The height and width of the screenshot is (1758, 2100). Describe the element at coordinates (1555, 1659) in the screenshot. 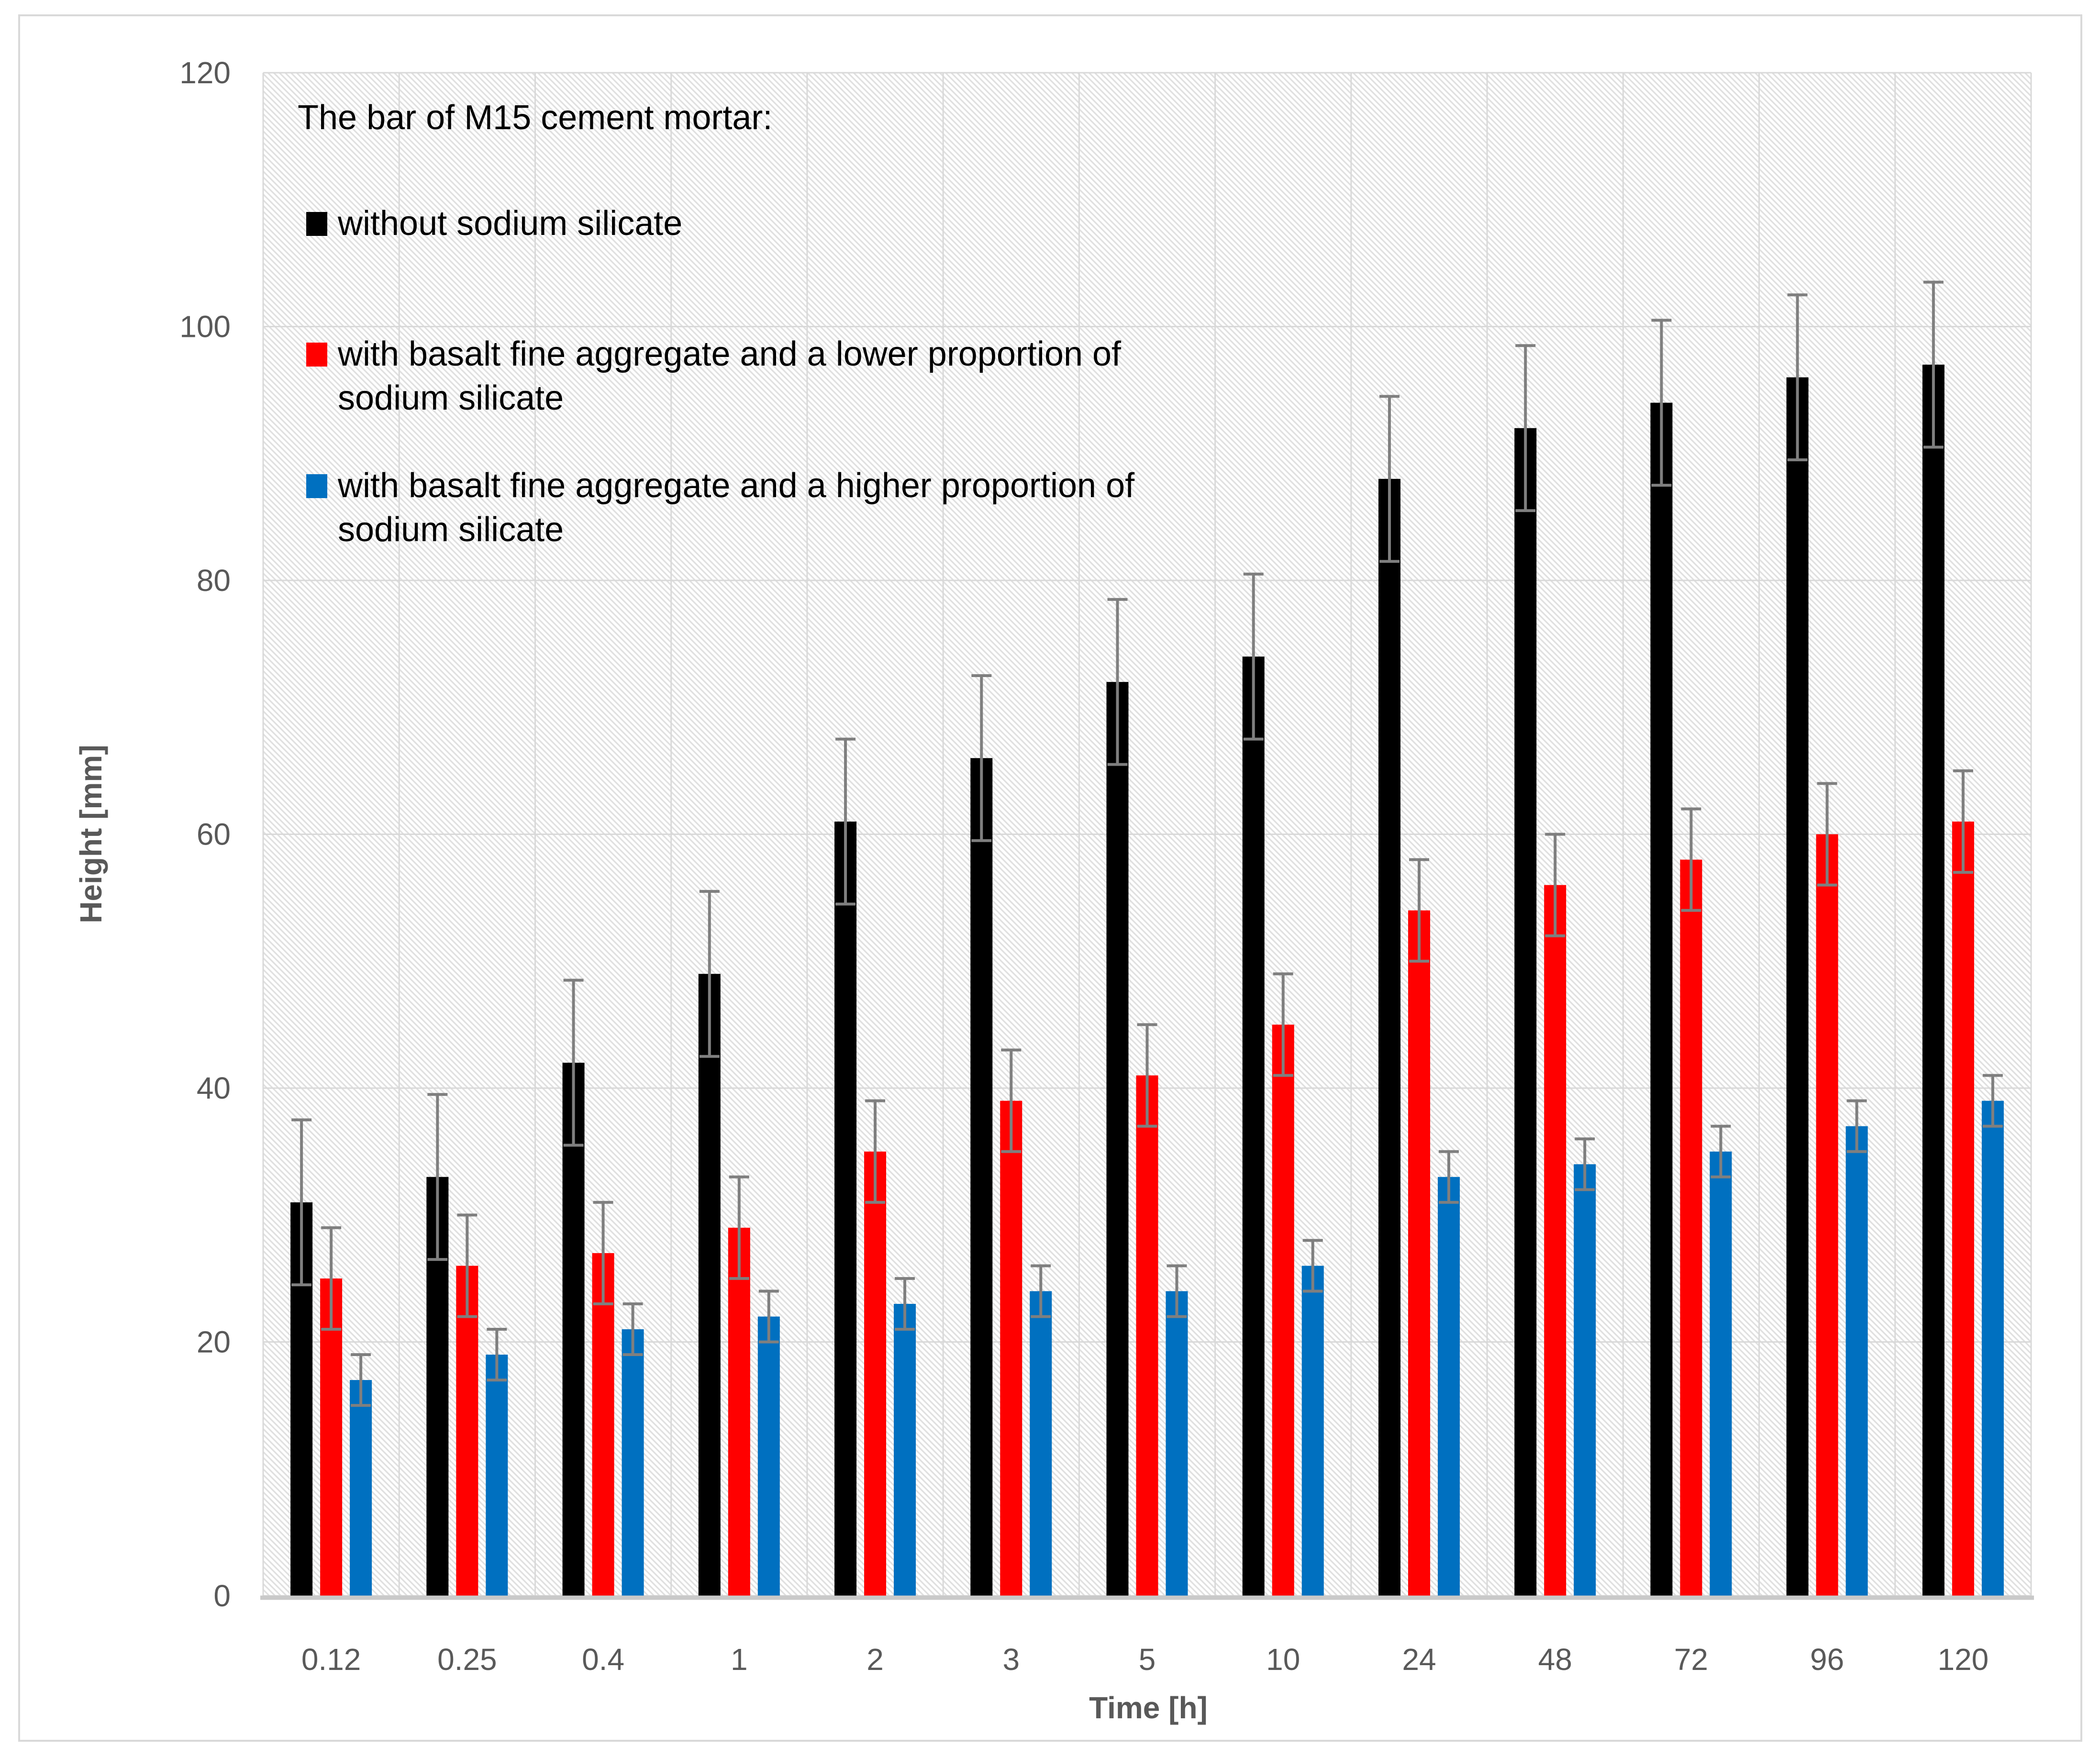

I see `x-tick-label-48: 48` at that location.